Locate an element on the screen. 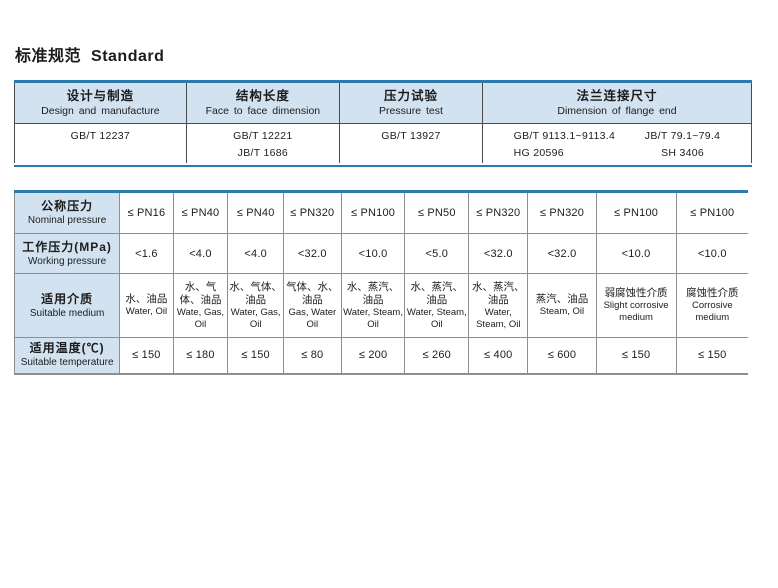 The width and height of the screenshot is (778, 588). cell-temp-10: ≤ 150 is located at coordinates (711, 355).